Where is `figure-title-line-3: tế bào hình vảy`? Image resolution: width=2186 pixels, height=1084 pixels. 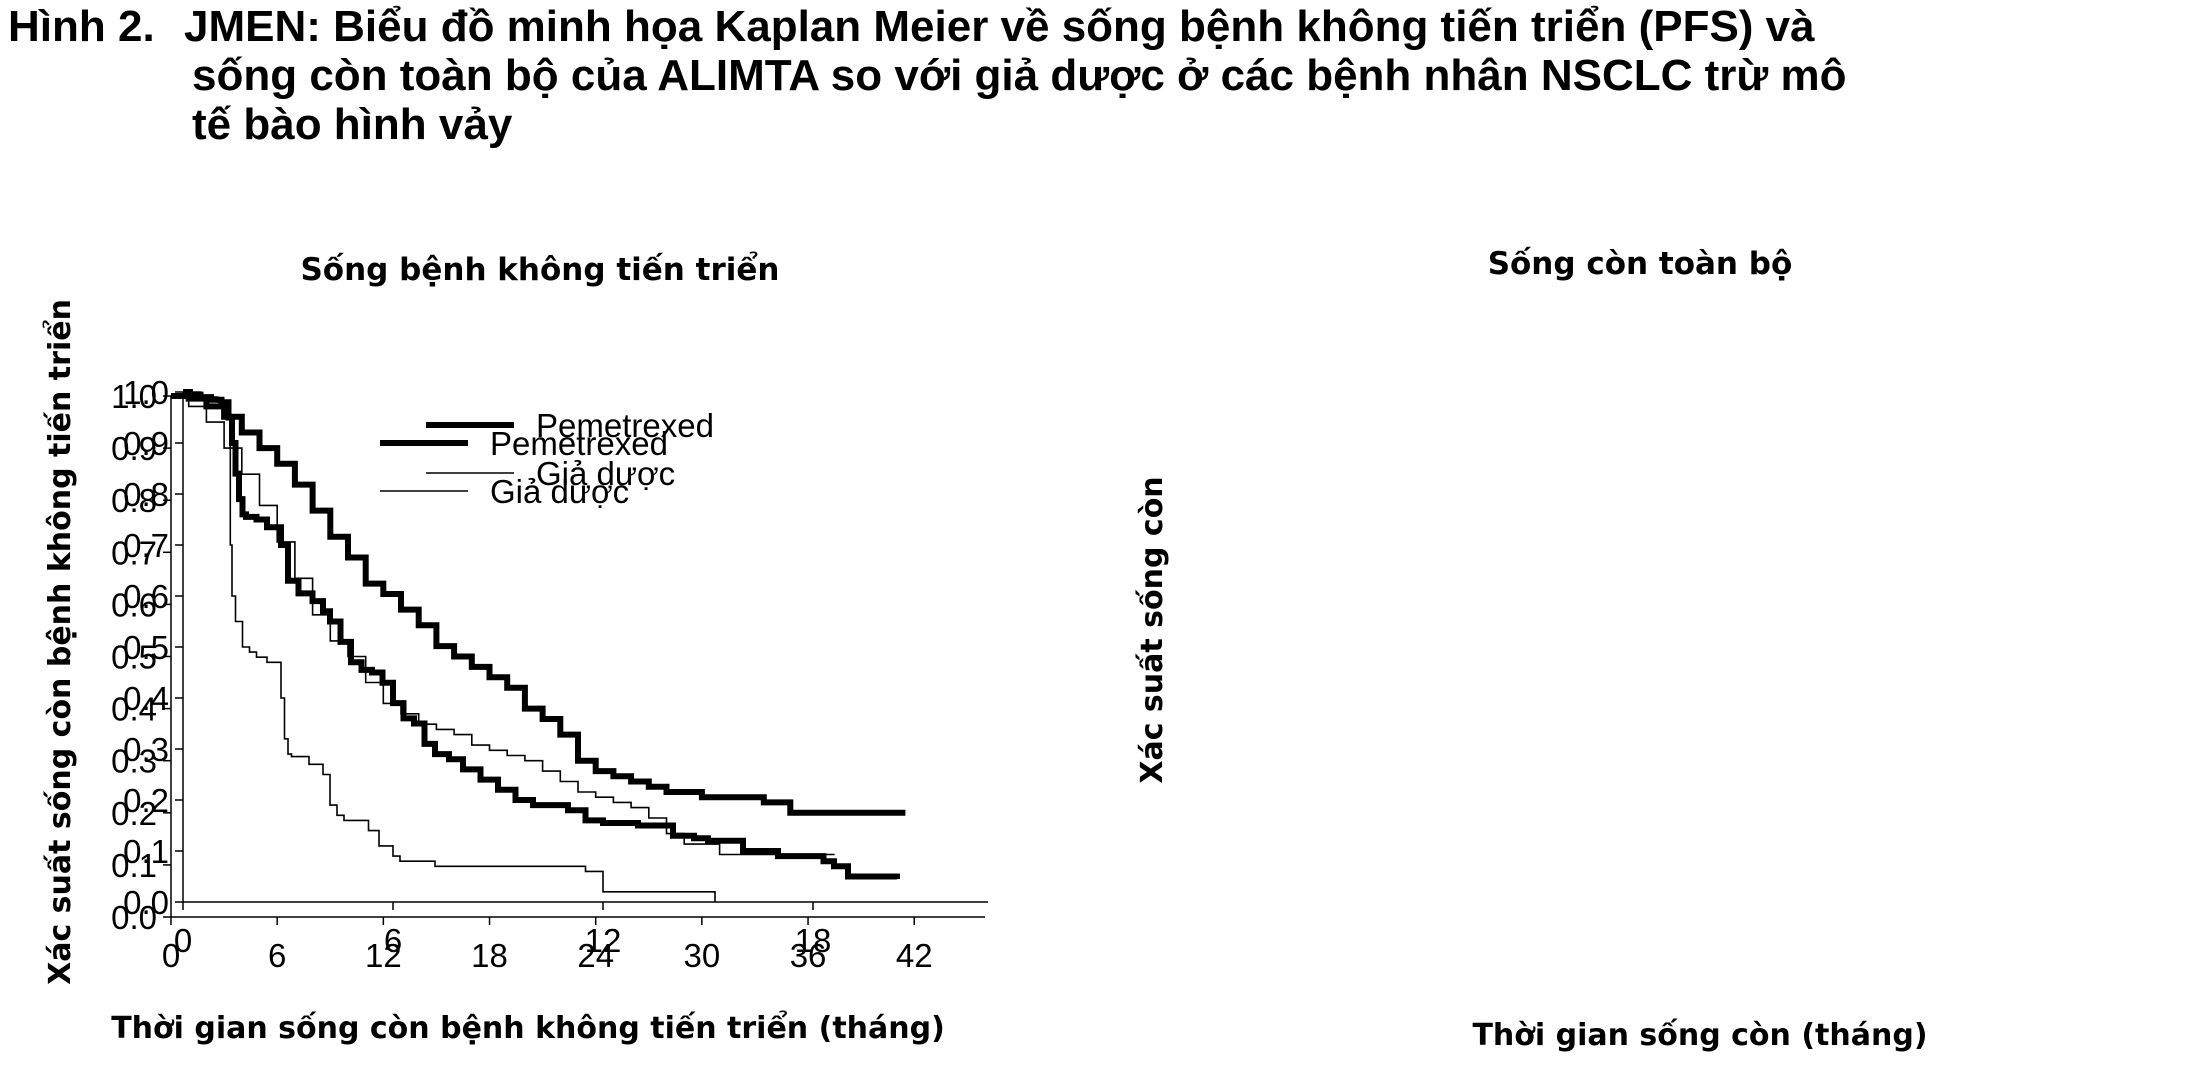 figure-title-line-3: tế bào hình vảy is located at coordinates (352, 124).